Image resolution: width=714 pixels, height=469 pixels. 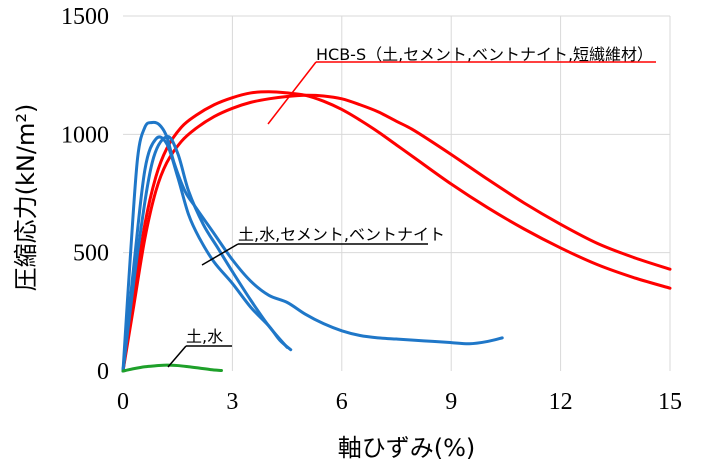 What do you see at coordinates (484, 54) in the screenshot?
I see `annotation-label: HCB-S（土,セメント,ベントナイト,短繊維材）` at bounding box center [484, 54].